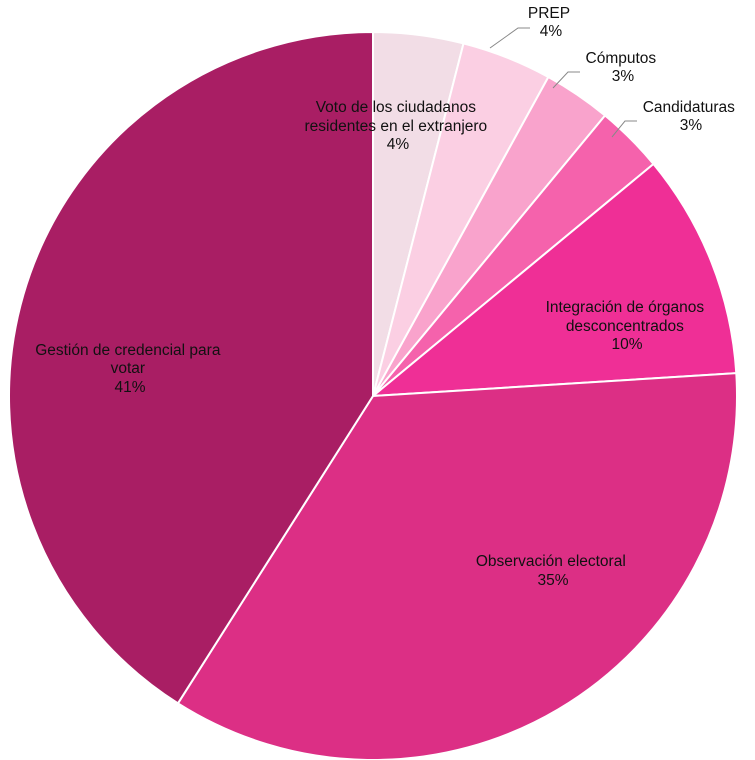 This screenshot has height=760, width=755. Describe the element at coordinates (549, 13) in the screenshot. I see `label-line: PREP` at that location.